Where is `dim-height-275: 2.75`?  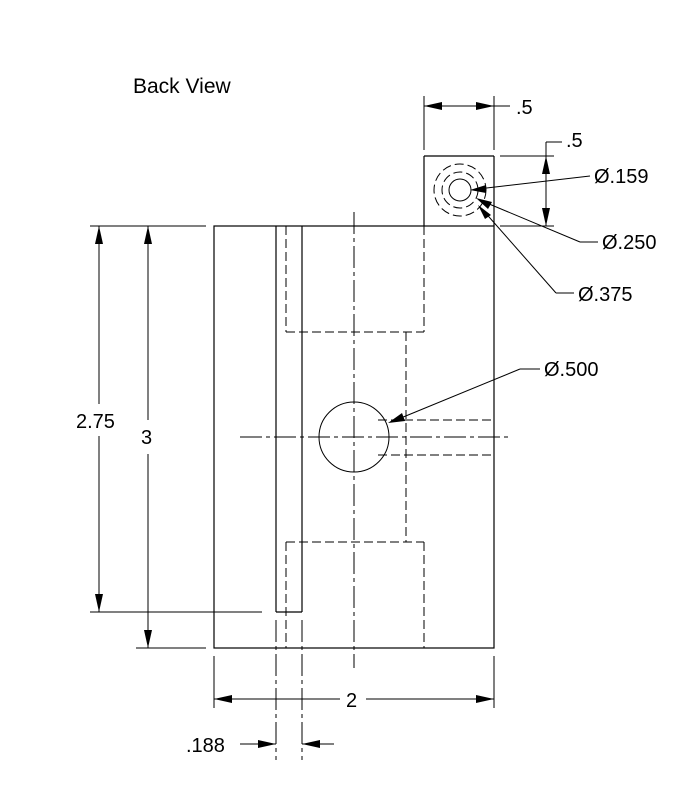
dim-height-275: 2.75 is located at coordinates (169, 419).